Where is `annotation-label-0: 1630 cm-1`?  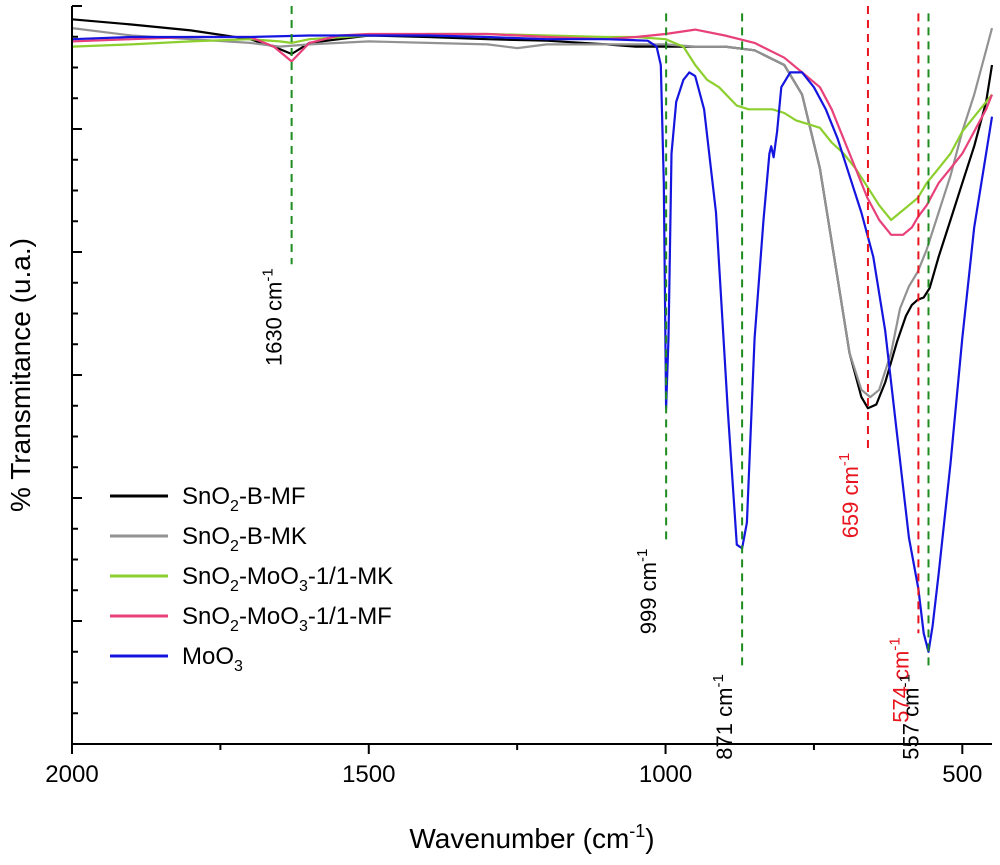 annotation-label-0: 1630 cm-1 is located at coordinates (273, 317).